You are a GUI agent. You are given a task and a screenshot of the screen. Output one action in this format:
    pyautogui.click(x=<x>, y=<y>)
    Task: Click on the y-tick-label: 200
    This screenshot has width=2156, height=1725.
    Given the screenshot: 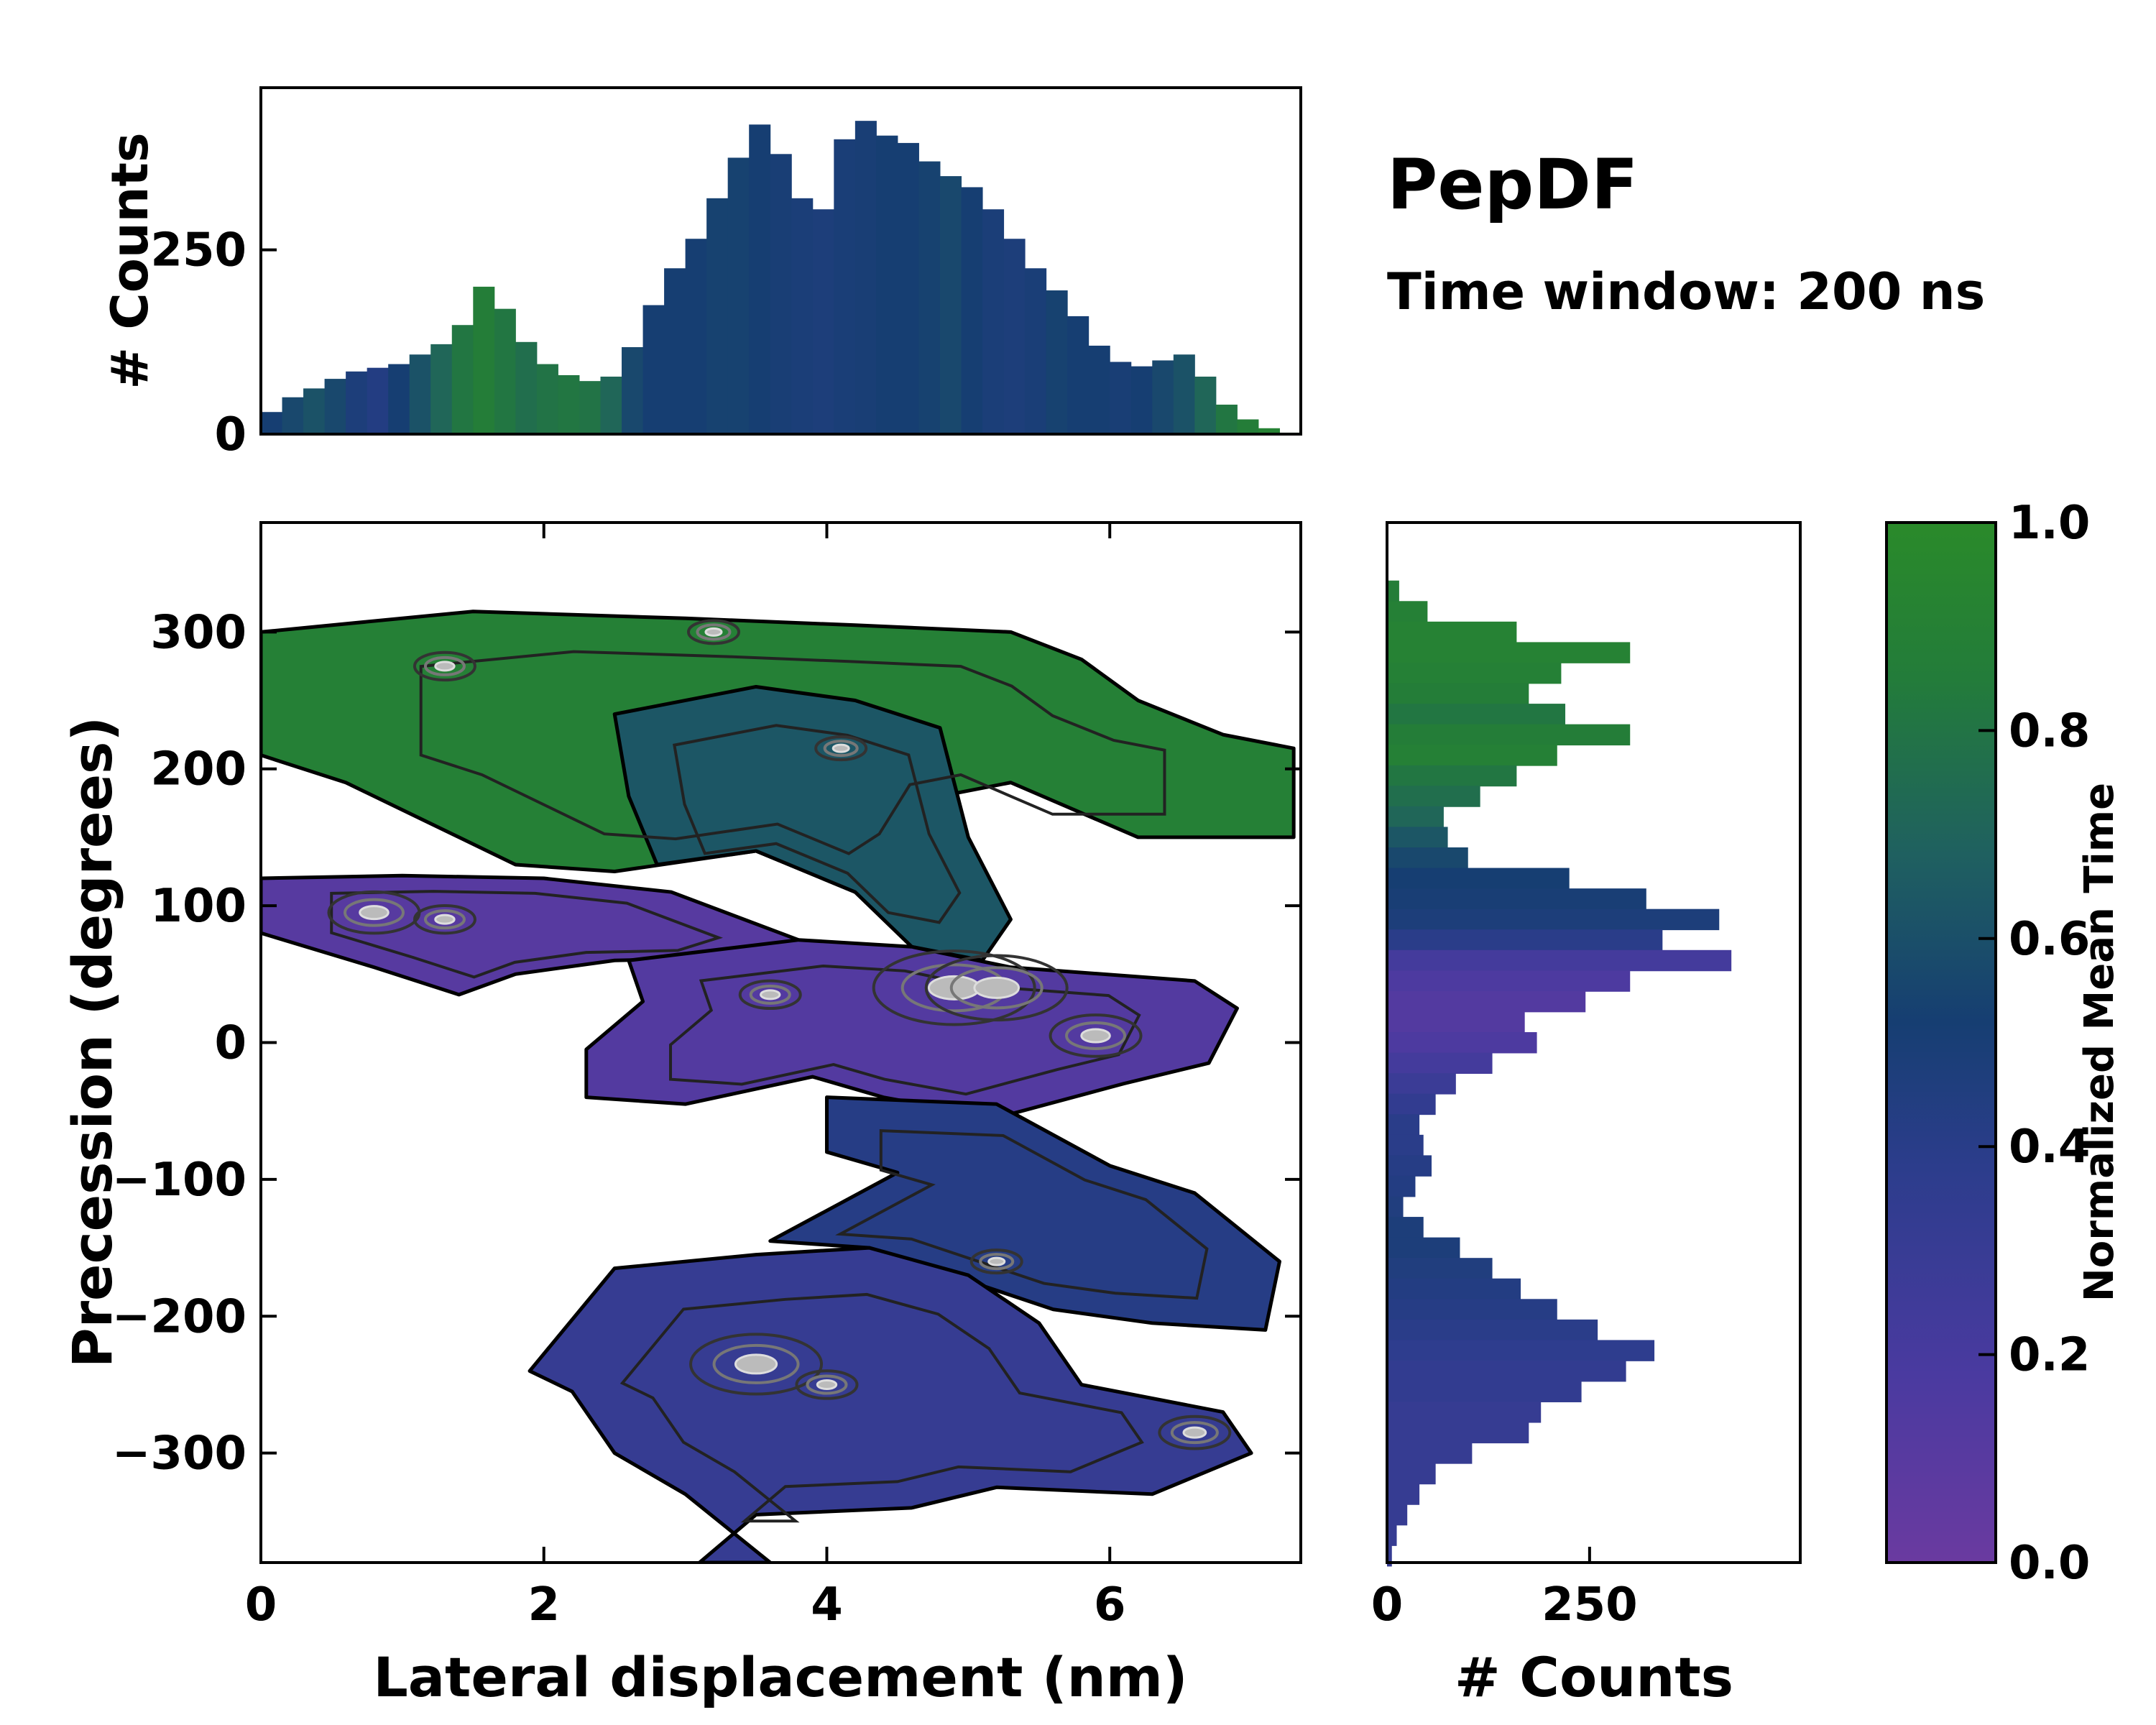 What is the action you would take?
    pyautogui.click(x=199, y=769)
    